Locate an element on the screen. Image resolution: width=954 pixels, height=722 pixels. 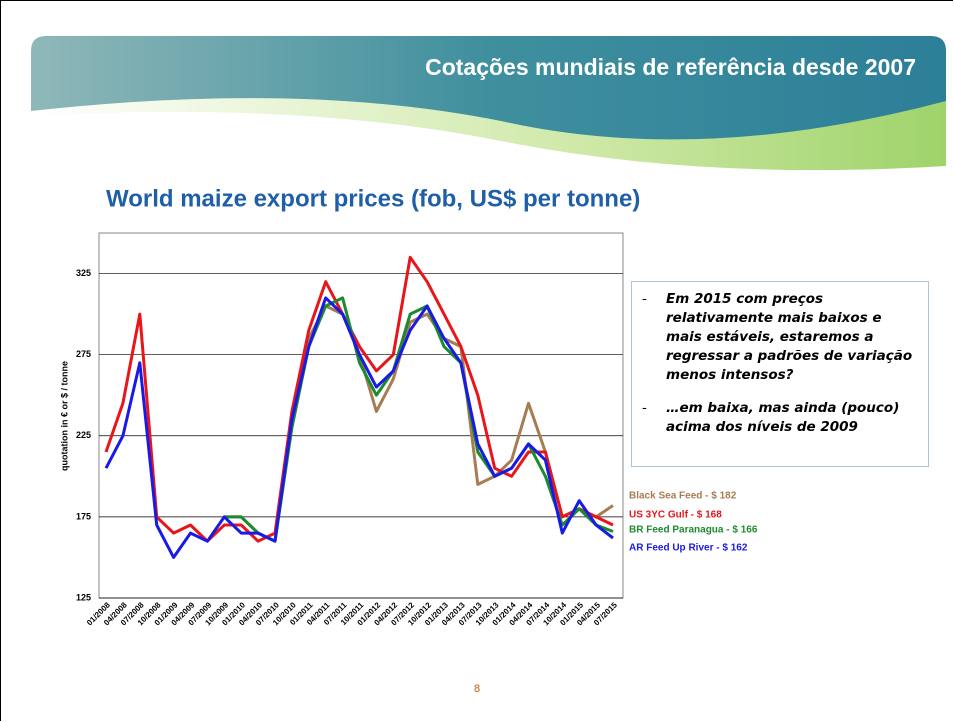
header-wave is located at coordinates (488, 134).